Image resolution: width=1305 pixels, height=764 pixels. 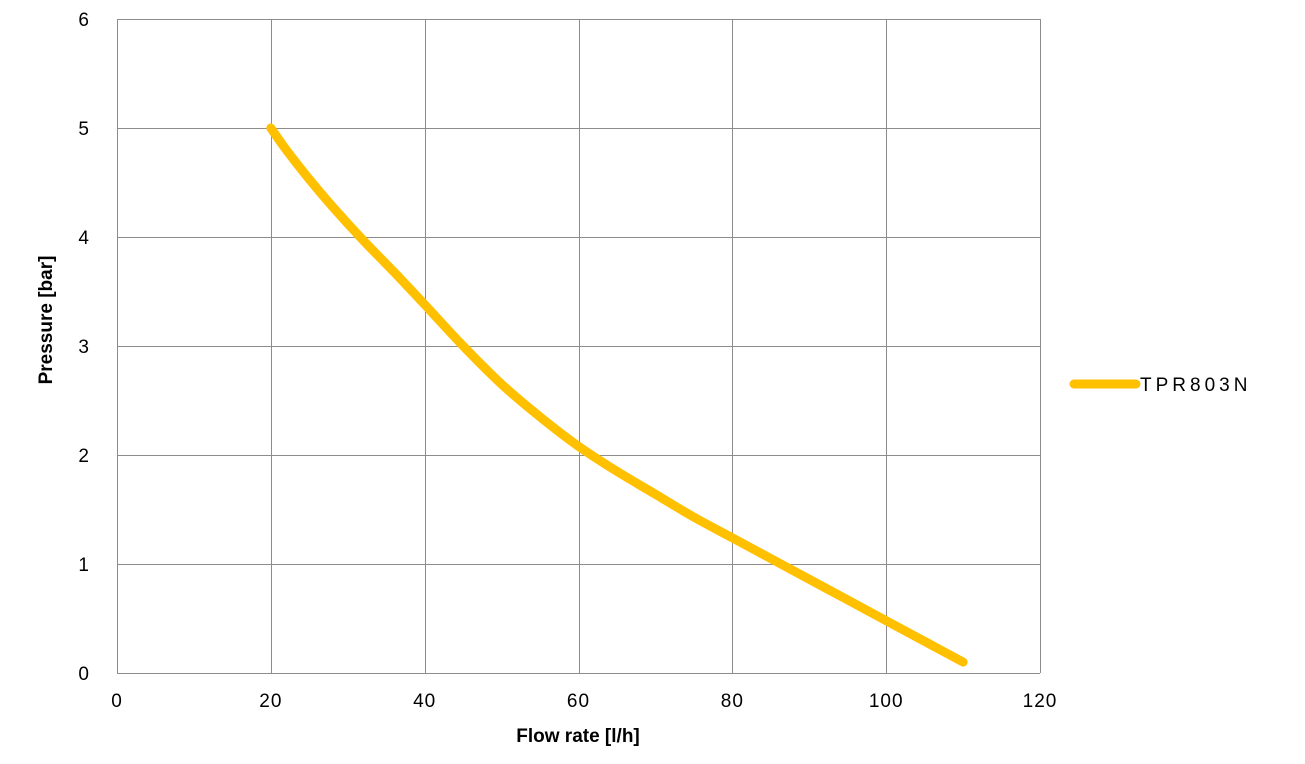 I want to click on x-tick-label: 40, so click(x=424, y=701).